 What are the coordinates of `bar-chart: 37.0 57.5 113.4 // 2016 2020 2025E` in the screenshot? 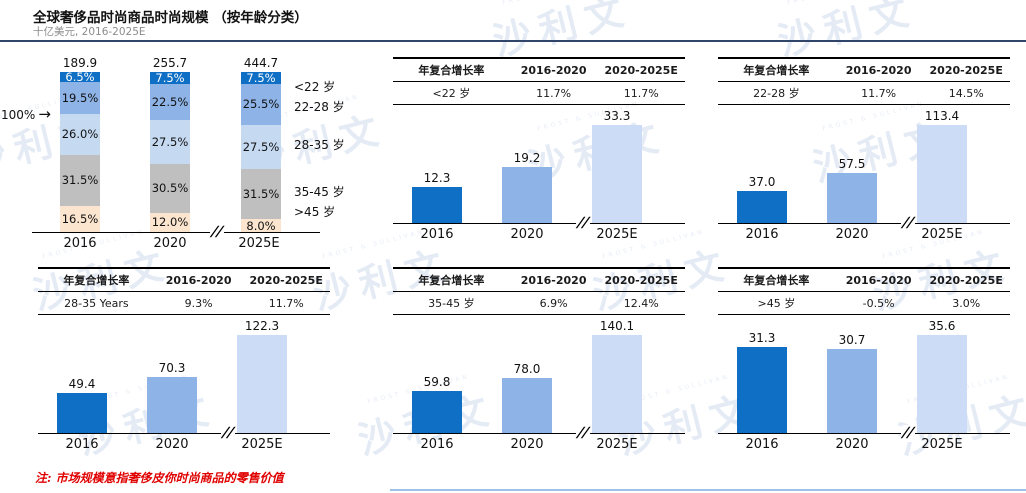 It's located at (864, 174).